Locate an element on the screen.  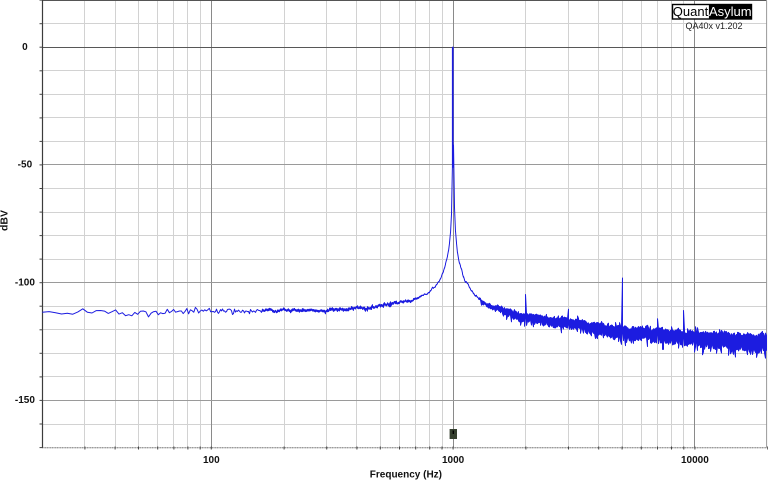
svg-text: -100 is located at coordinates (25, 282).